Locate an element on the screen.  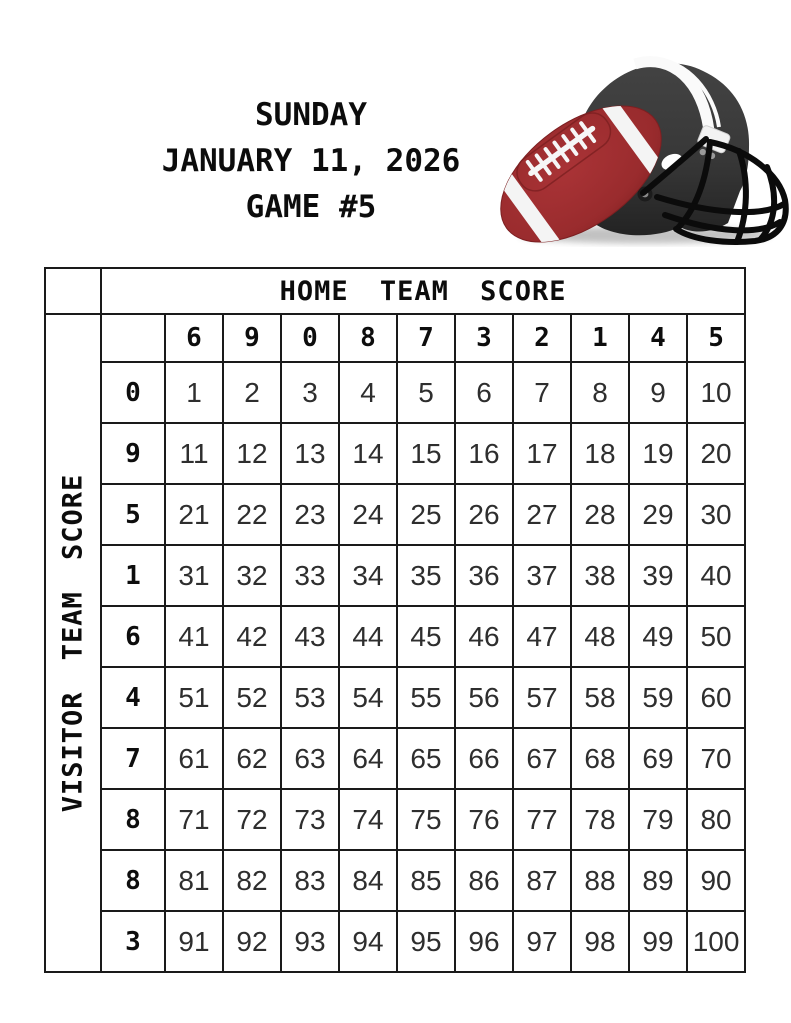
square-79: 79 is located at coordinates (658, 819).